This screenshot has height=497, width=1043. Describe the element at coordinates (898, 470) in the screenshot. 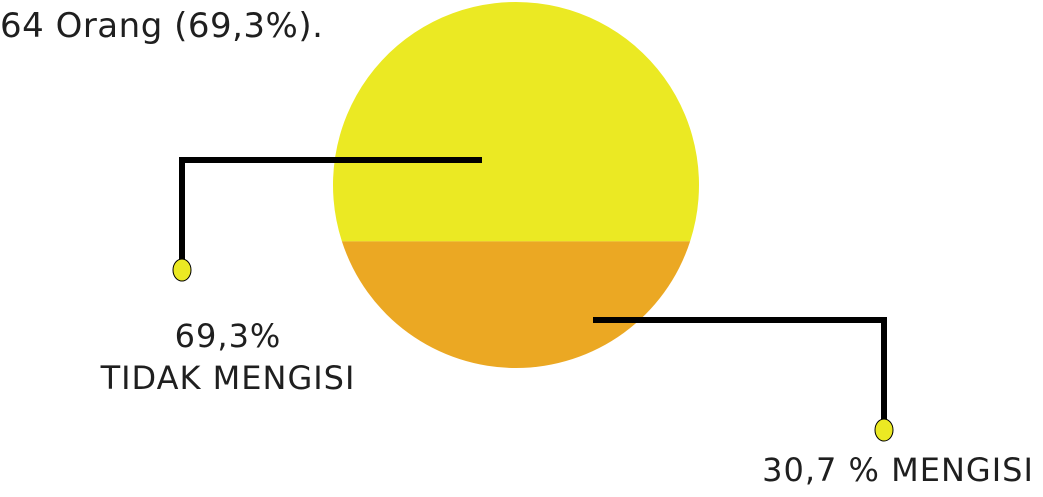

I see `data-label-mengisi: 30,7 % MENGISI` at that location.